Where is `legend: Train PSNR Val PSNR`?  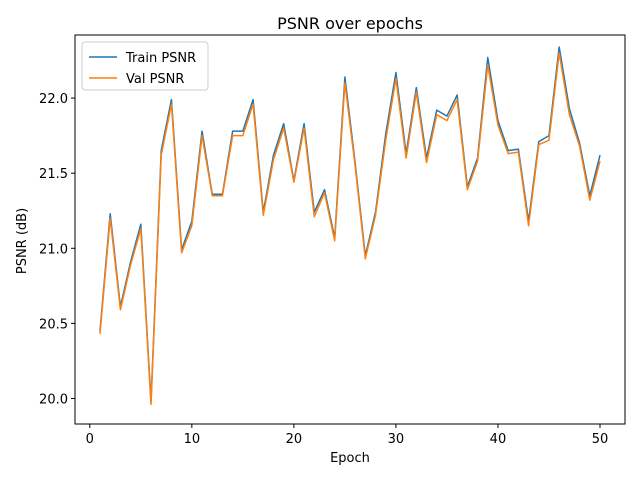
legend: Train PSNR Val PSNR is located at coordinates (145, 66).